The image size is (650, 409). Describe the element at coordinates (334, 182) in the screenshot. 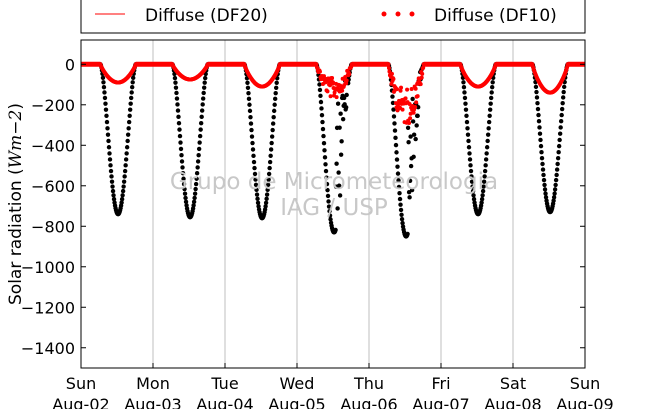

I see `watermark-line-1: Grupo de Micrometeorologia` at that location.